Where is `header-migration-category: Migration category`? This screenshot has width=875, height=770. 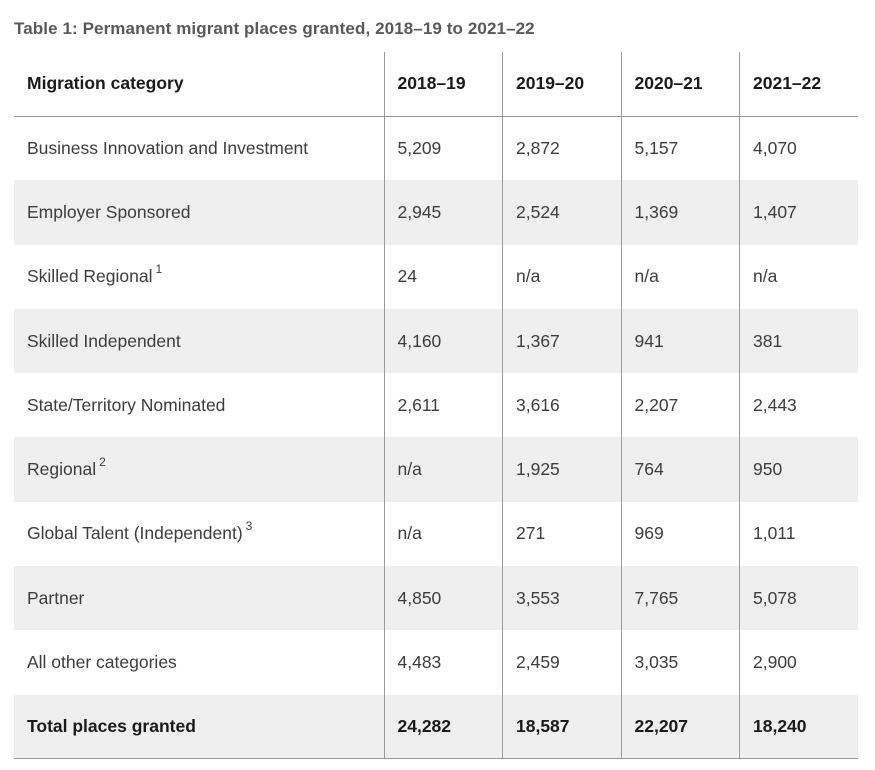 header-migration-category: Migration category is located at coordinates (199, 84).